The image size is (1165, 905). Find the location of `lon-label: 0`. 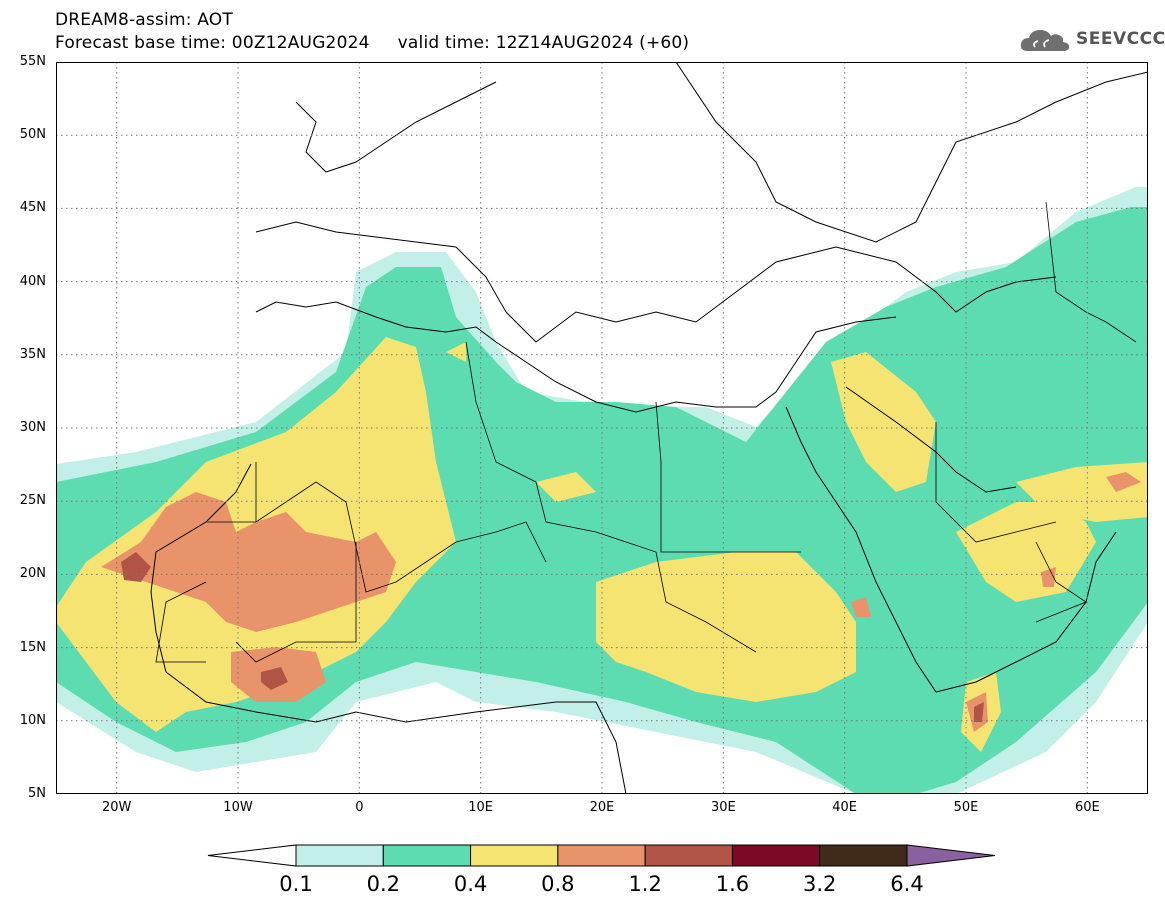

lon-label: 0 is located at coordinates (359, 807).